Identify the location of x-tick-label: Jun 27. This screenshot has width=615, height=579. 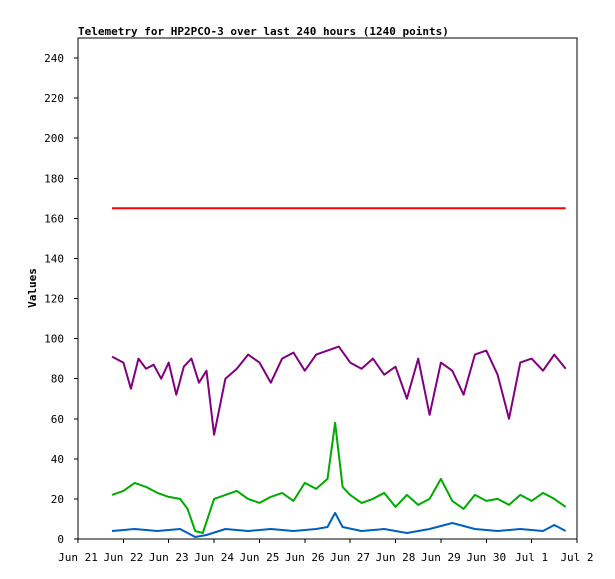
(350, 557).